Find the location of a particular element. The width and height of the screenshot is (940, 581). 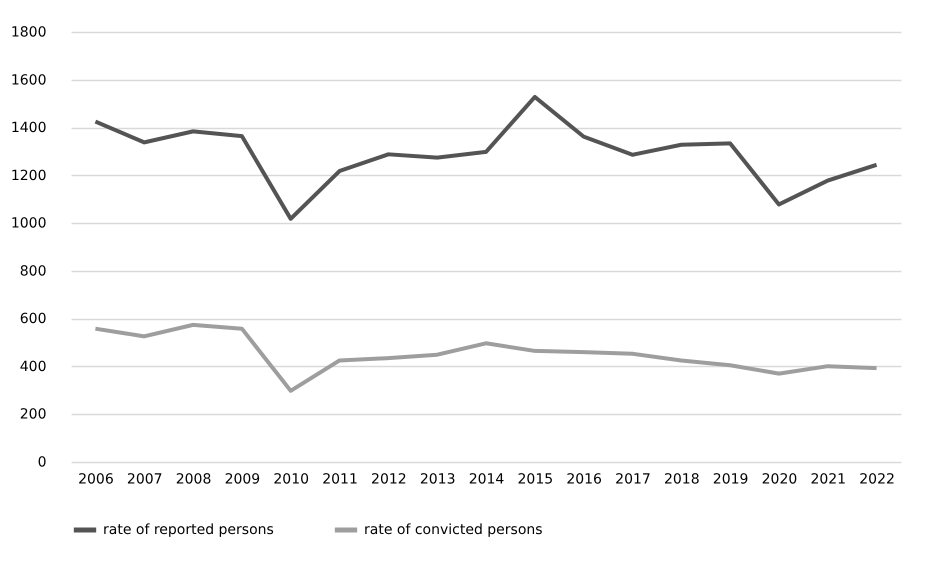

y-tick-label: 800 is located at coordinates (33, 271).